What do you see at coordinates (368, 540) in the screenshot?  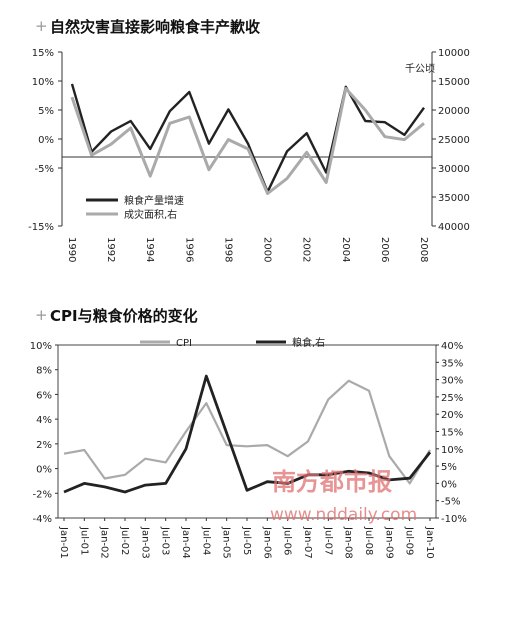 I see `chart2-x-tick-label: Jul-08` at bounding box center [368, 540].